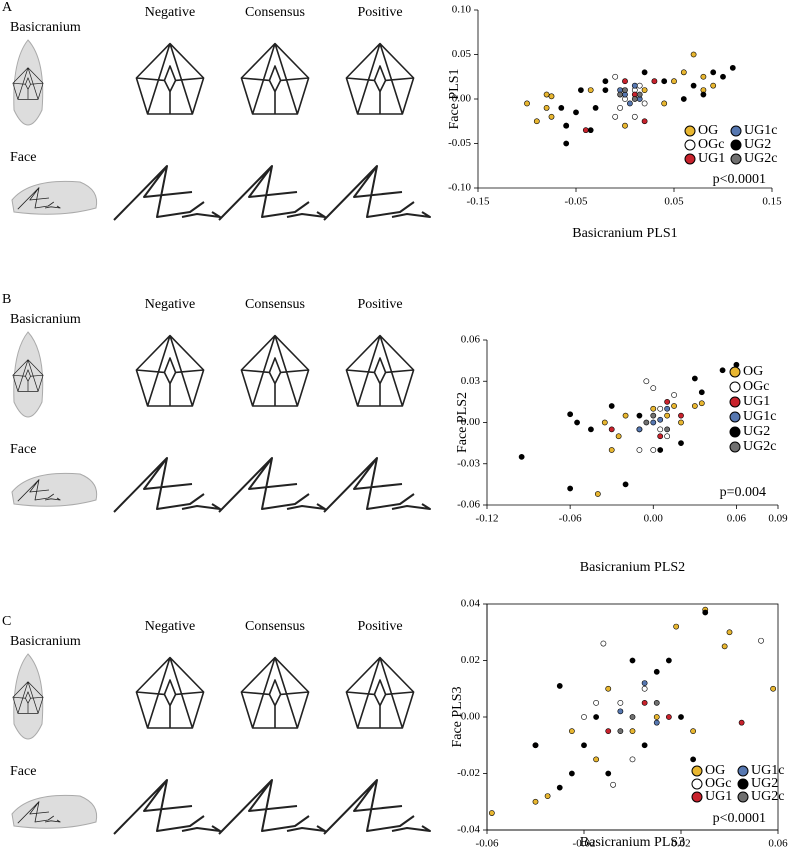 Image resolution: width=792 pixels, height=852 pixels. I want to click on face-wireframe, so click(272, 485).